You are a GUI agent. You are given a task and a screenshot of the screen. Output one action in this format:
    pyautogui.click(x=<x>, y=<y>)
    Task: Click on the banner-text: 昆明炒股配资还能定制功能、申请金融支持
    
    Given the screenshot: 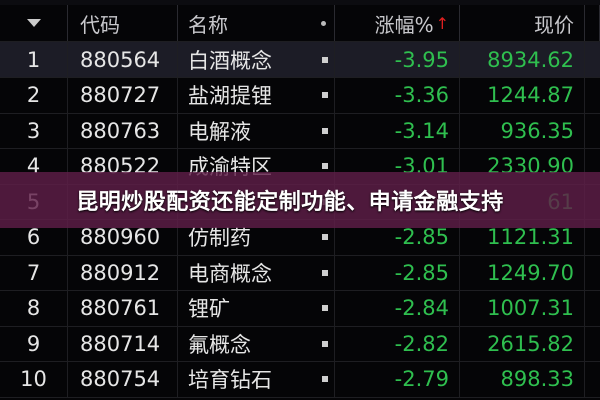 What is the action you would take?
    pyautogui.click(x=290, y=202)
    